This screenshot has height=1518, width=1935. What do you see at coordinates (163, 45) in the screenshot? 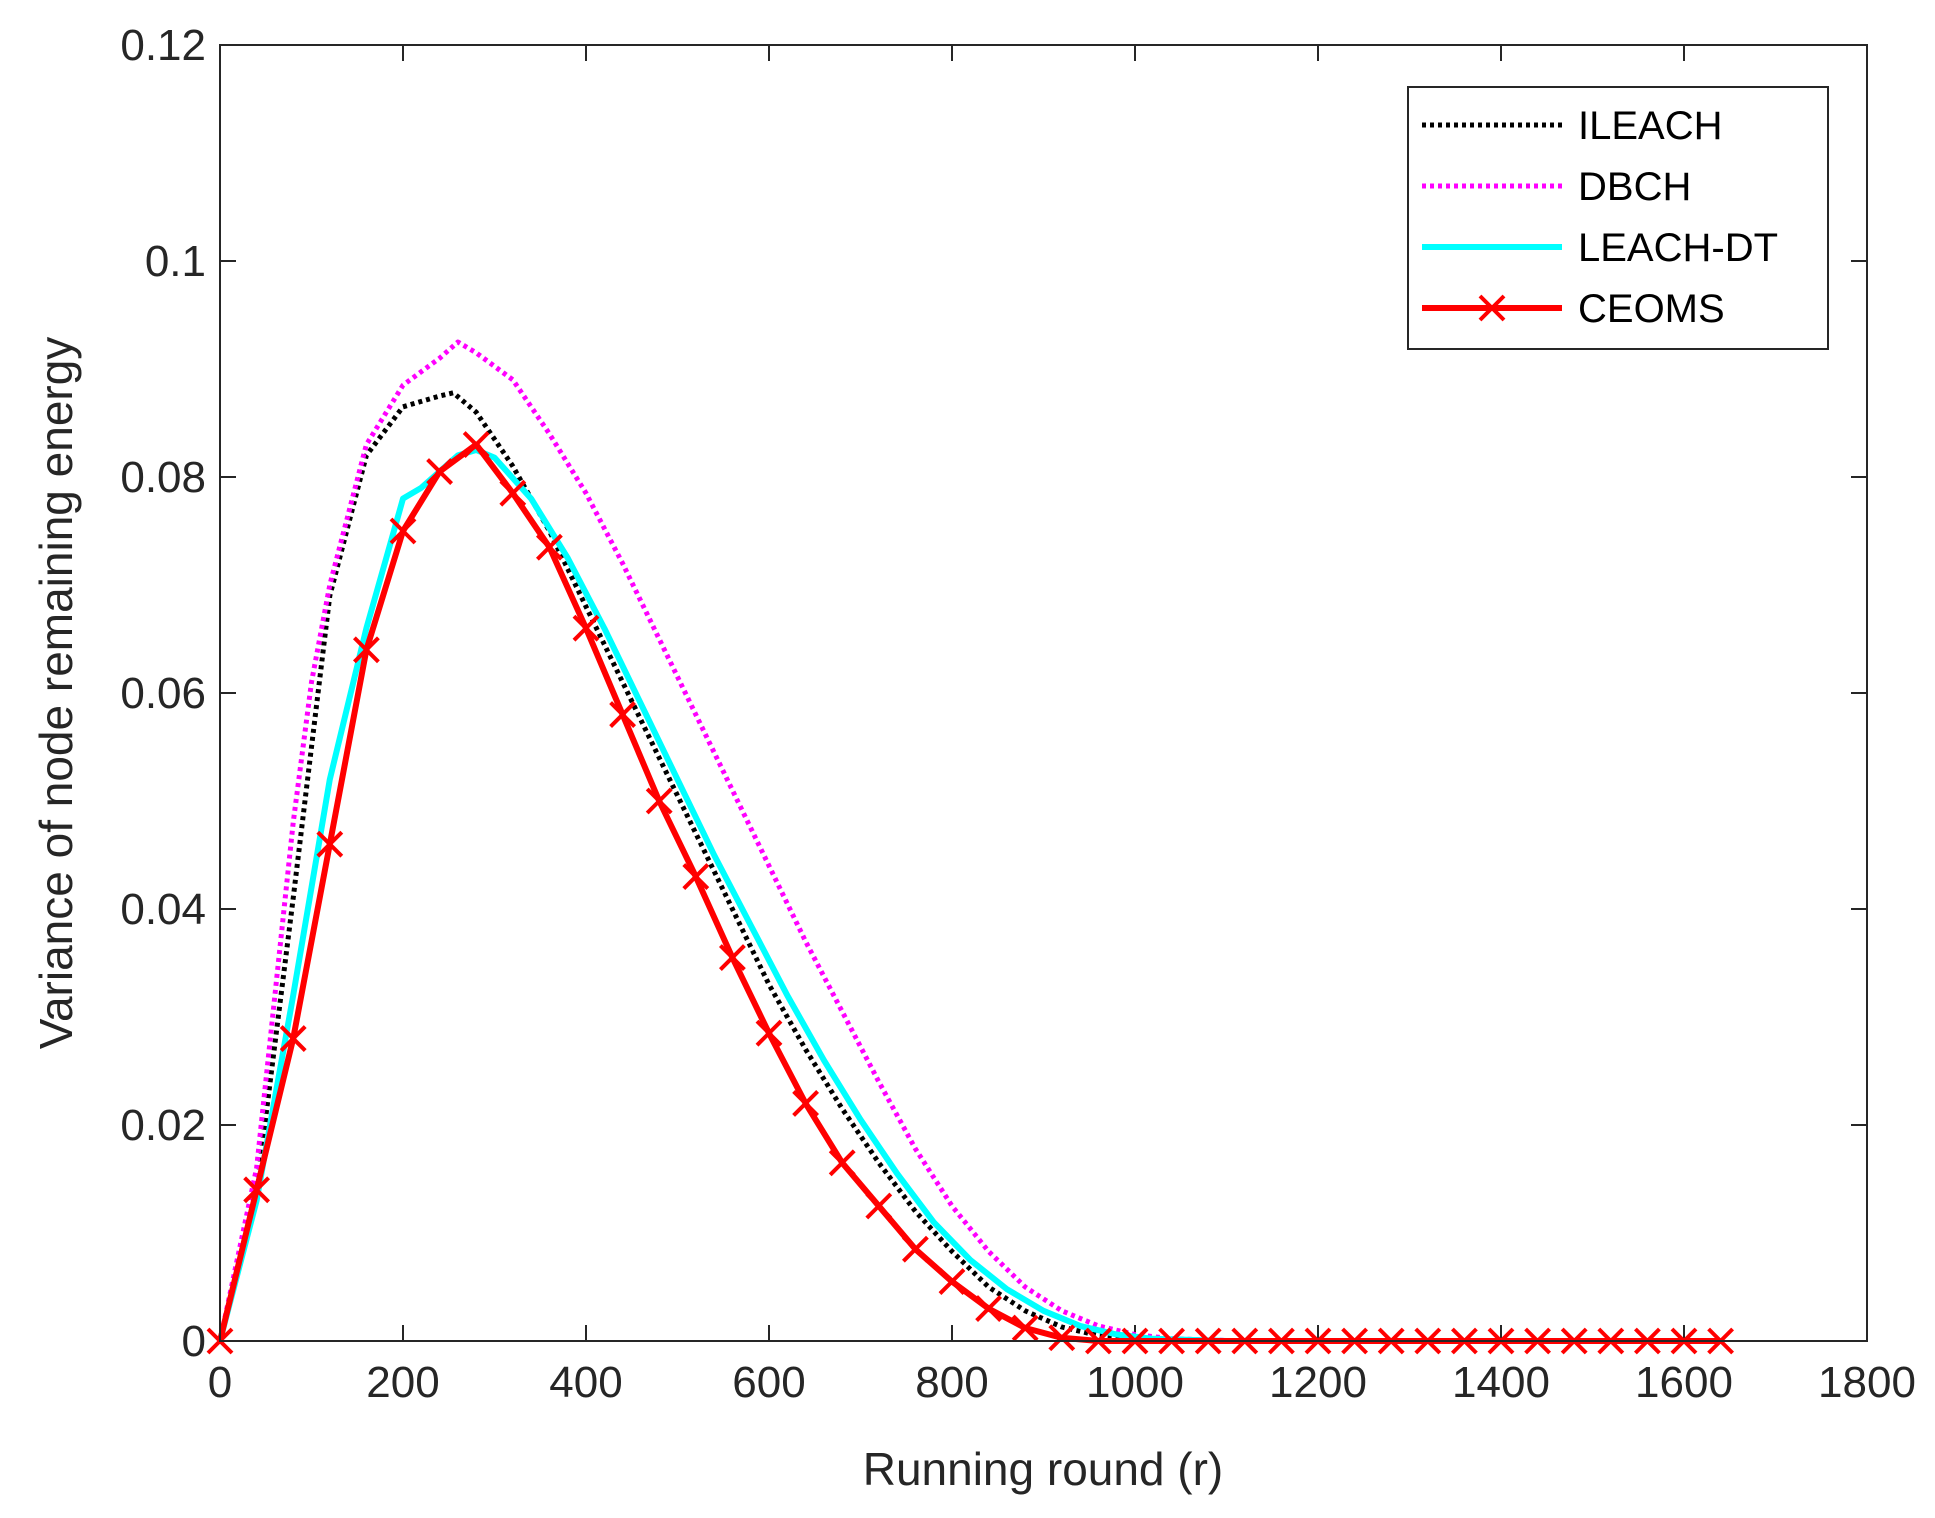
I see `y-tick-label: 0.12` at bounding box center [163, 45].